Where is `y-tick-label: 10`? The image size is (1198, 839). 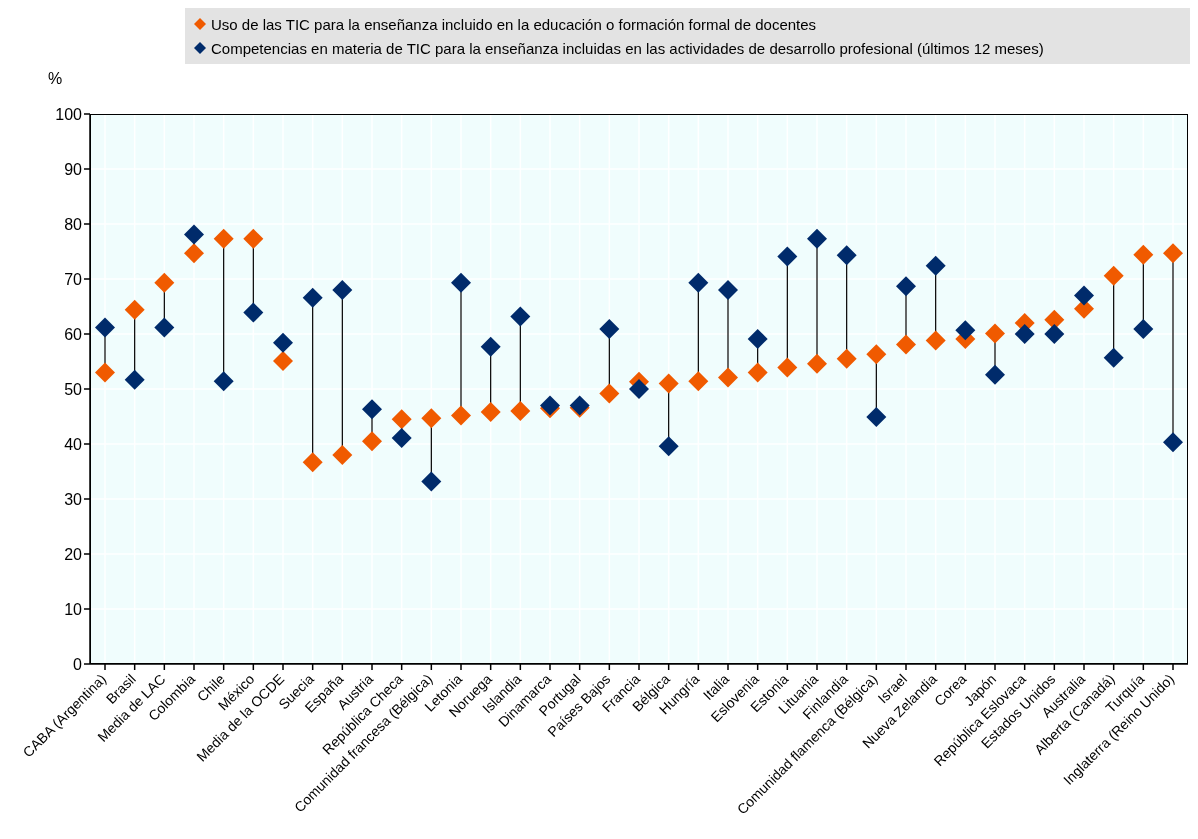 y-tick-label: 10 is located at coordinates (73, 609).